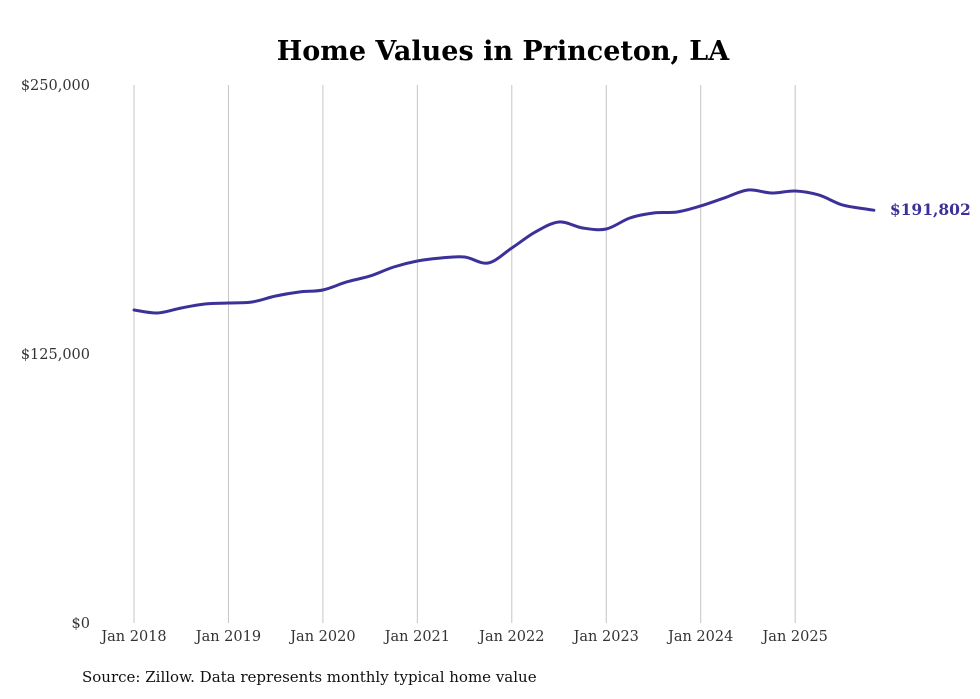 This screenshot has height=699, width=980. I want to click on x-tick-label: Jan 2018, so click(132, 637).